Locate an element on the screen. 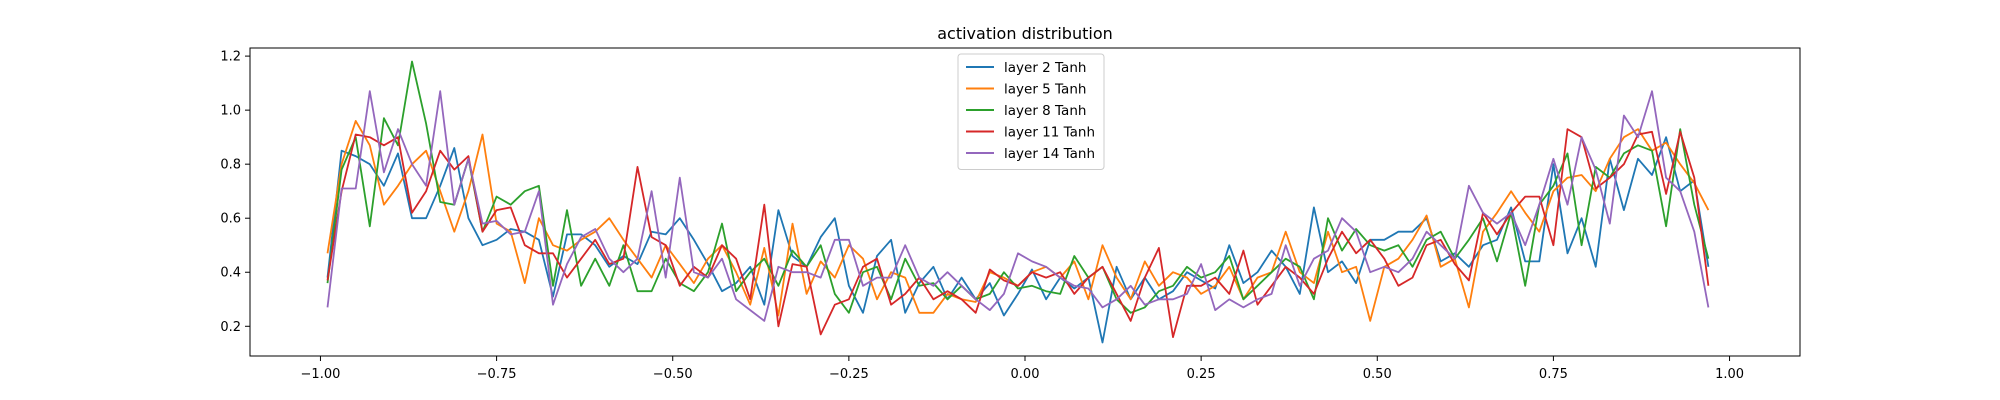 This screenshot has width=2000, height=400. legend-box is located at coordinates (1031, 111).